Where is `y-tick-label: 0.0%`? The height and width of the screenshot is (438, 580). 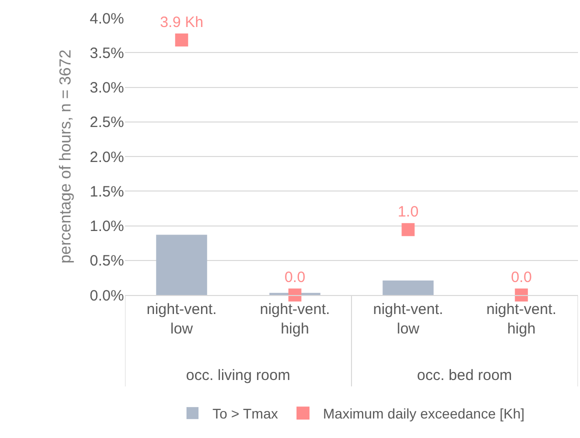
y-tick-label: 0.0% is located at coordinates (107, 295).